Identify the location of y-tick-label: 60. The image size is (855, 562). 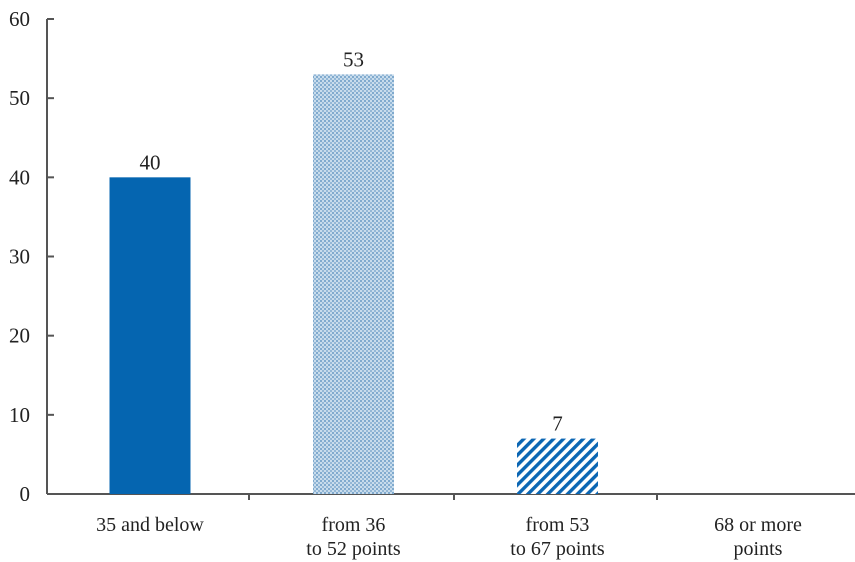
(19, 19).